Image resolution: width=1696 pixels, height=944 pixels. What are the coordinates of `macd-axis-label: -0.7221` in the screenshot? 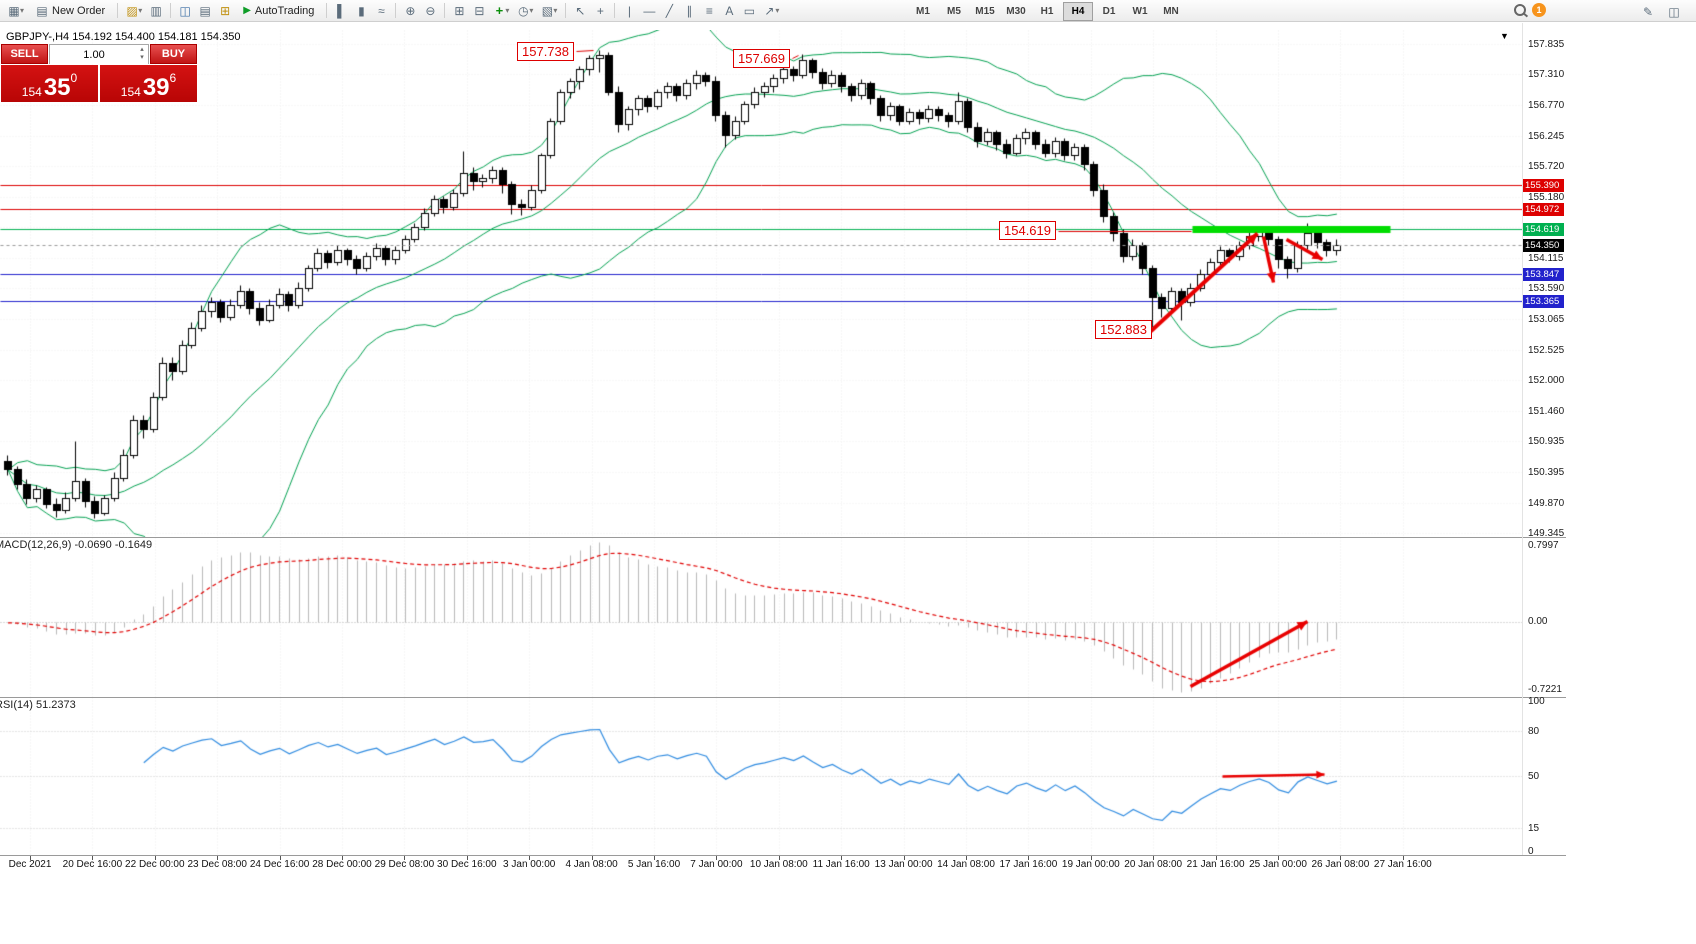 It's located at (1545, 689).